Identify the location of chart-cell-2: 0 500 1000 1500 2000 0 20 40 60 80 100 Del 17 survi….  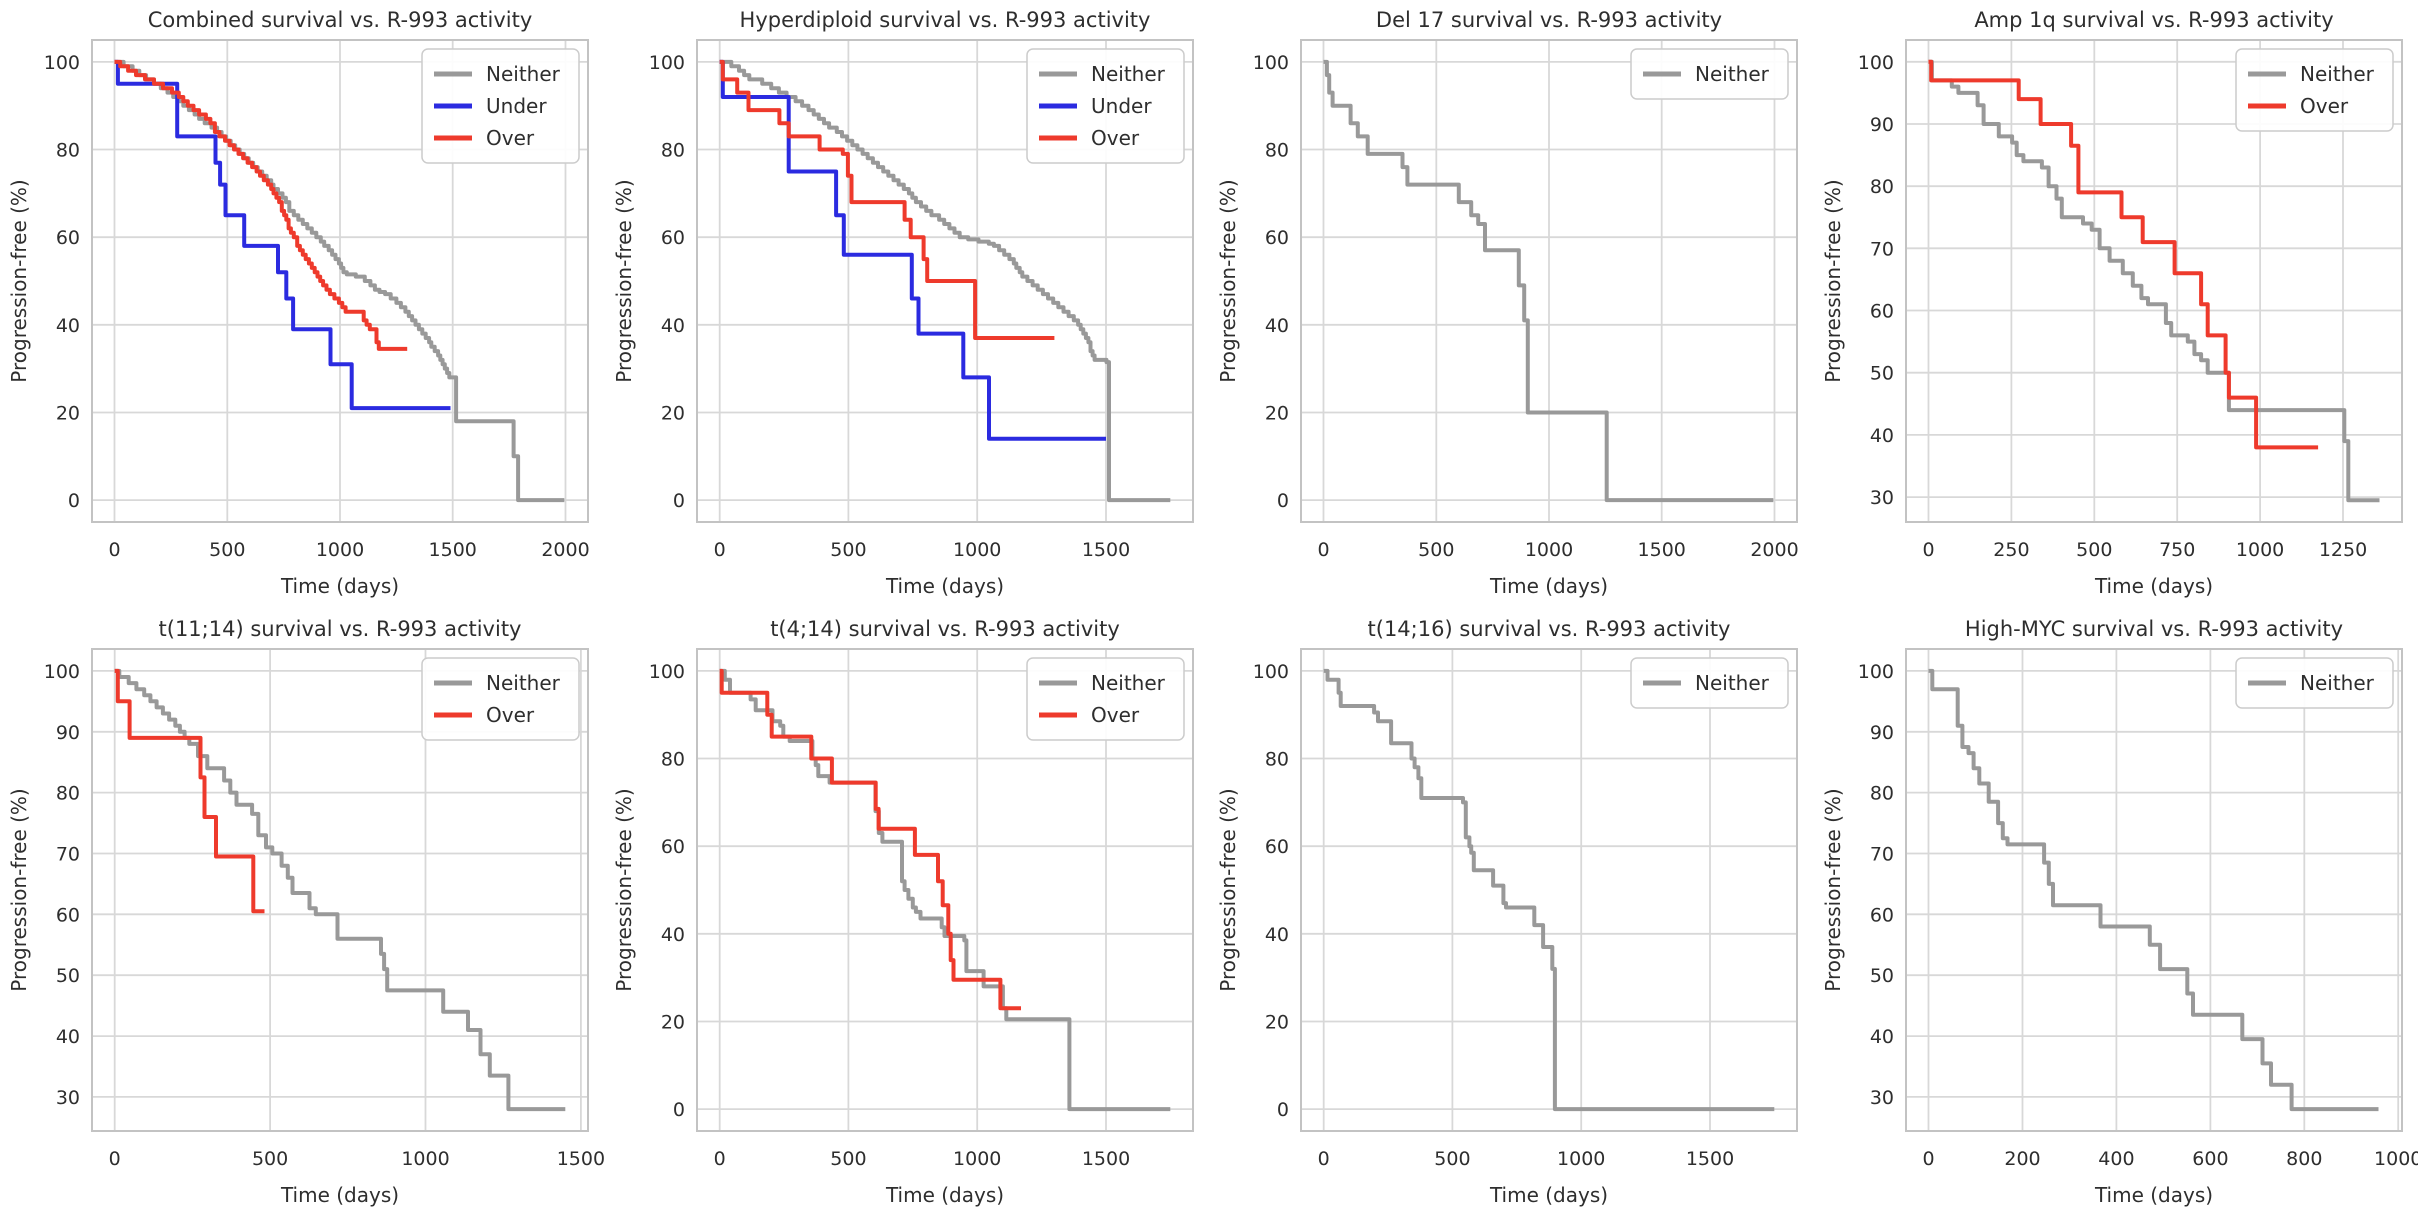
(1511, 304).